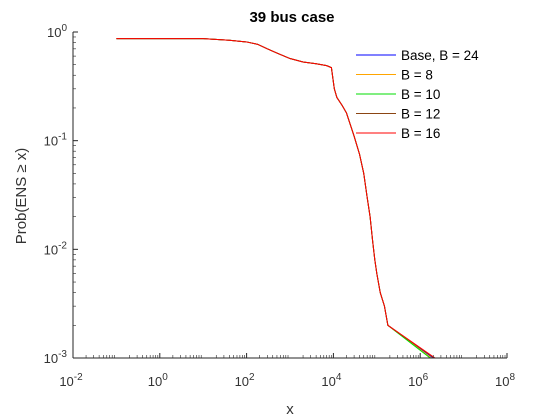 This screenshot has width=560, height=420. What do you see at coordinates (21, 196) in the screenshot?
I see `y-axis-label: Prob(ENS ≥ x)` at bounding box center [21, 196].